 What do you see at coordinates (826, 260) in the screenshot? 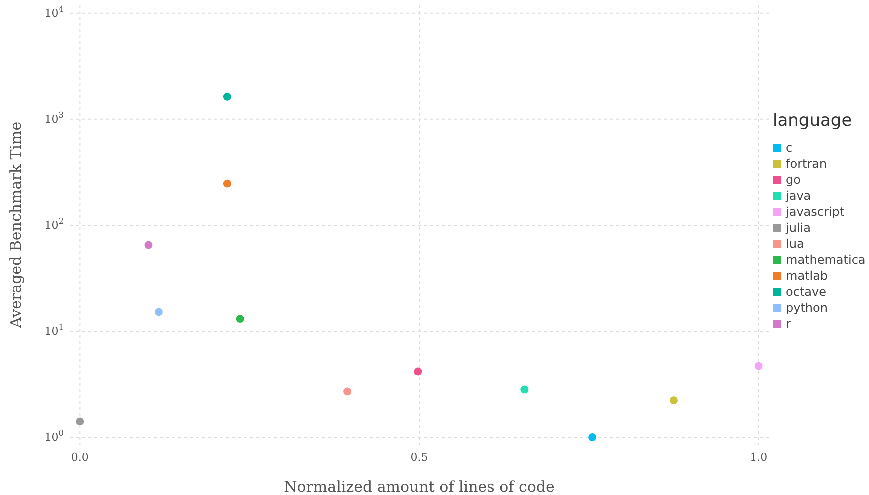
I see `legend-label: mathematica` at bounding box center [826, 260].